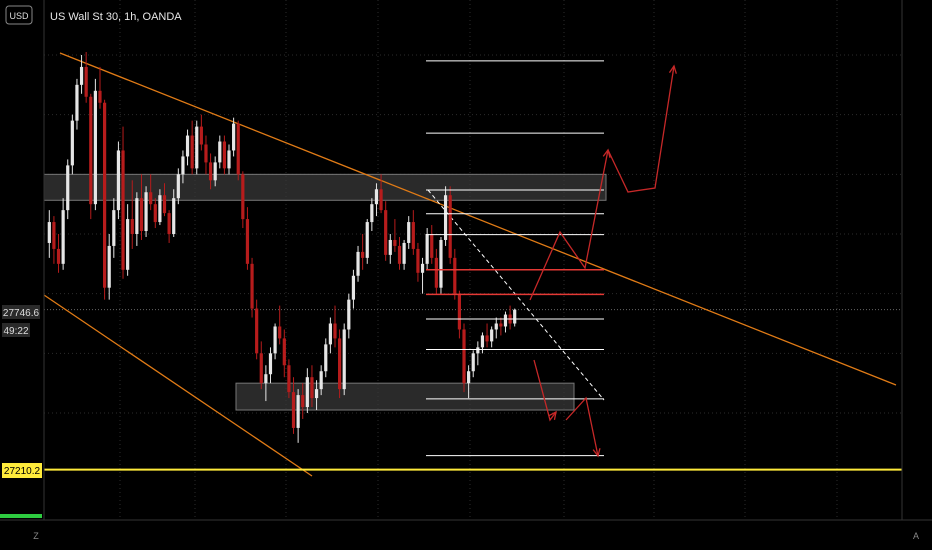  I want to click on auto-scale-corner-button: A, so click(916, 536).